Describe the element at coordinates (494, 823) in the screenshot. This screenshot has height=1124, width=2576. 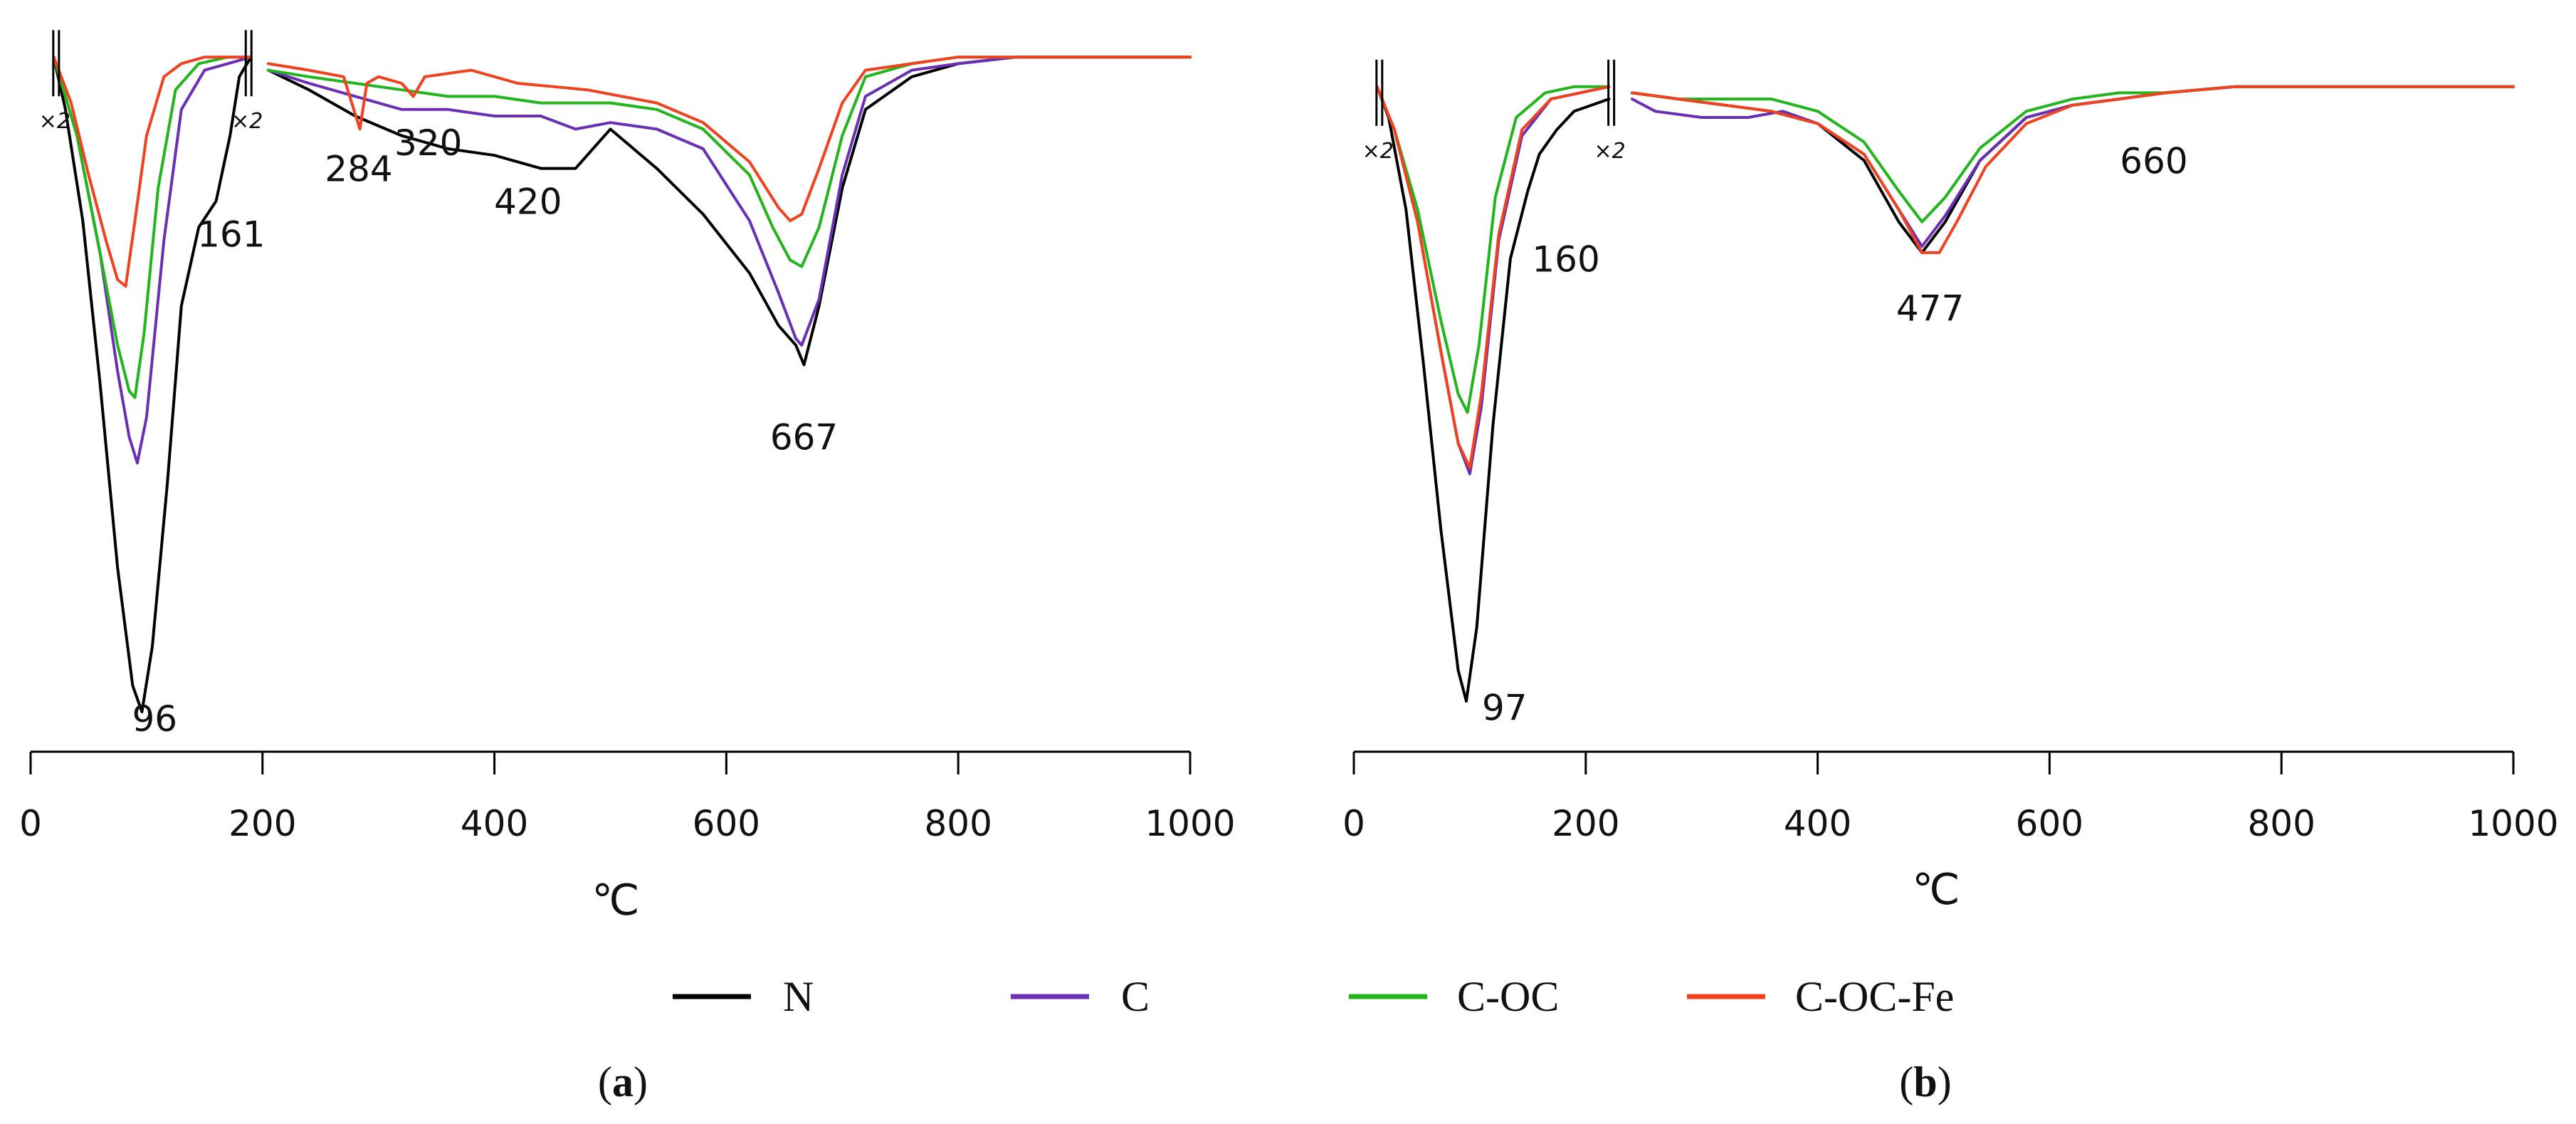
I see `panel-a-x-tick-label-400: 400` at that location.